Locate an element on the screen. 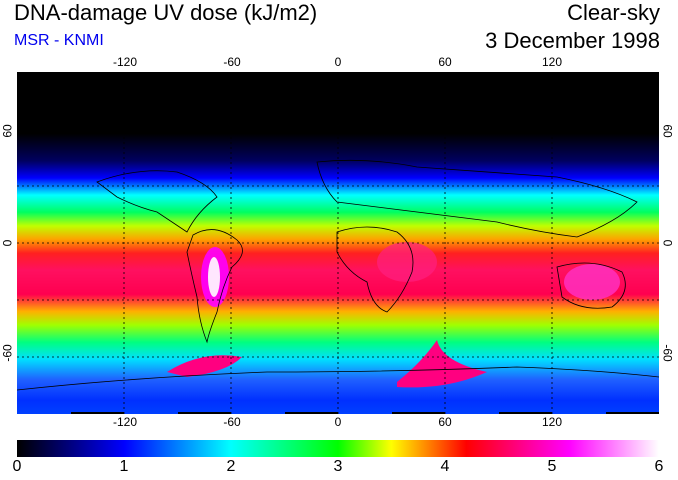  lat-tick-right-neg60: -60 is located at coordinates (667, 353).